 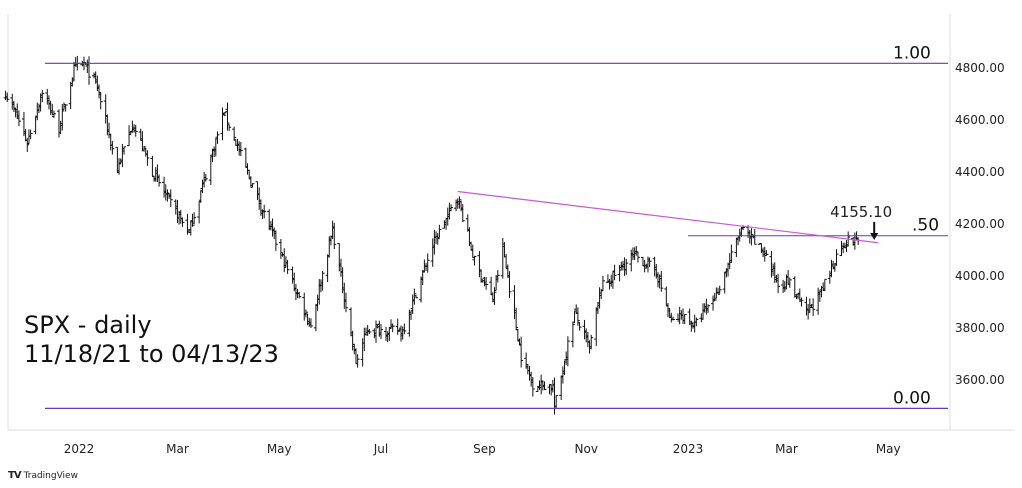 I want to click on chart-subtitle: 11/18/21 to 04/13/23, so click(x=151, y=354).